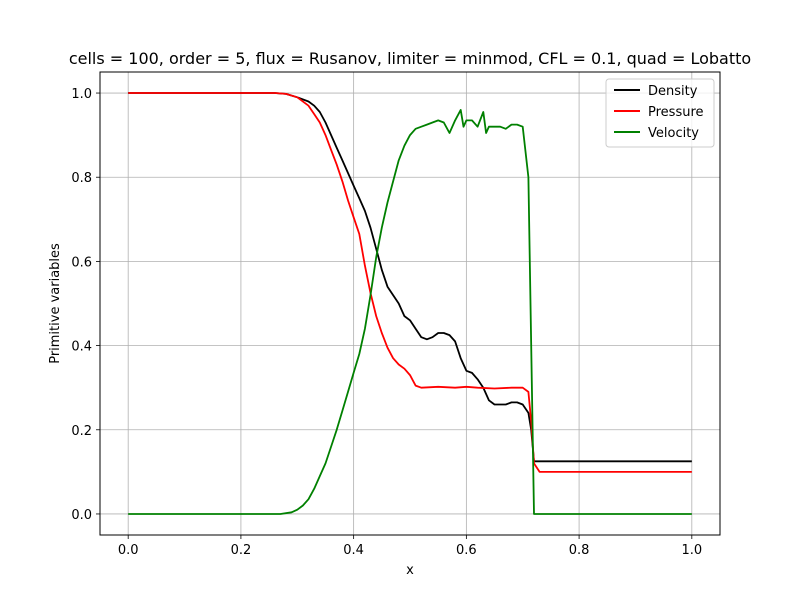 The image size is (800, 600). I want to click on legend-box, so click(660, 113).